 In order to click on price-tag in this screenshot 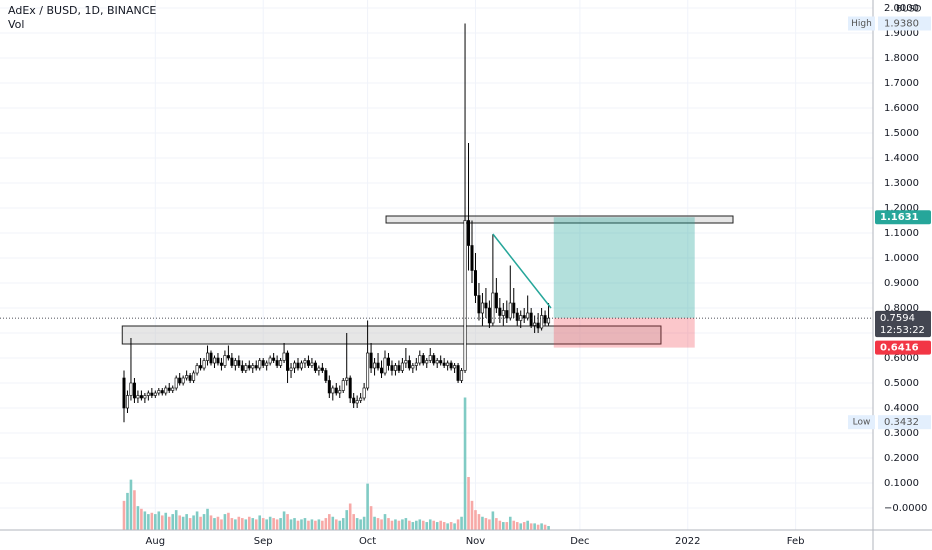, I will do `click(903, 324)`.